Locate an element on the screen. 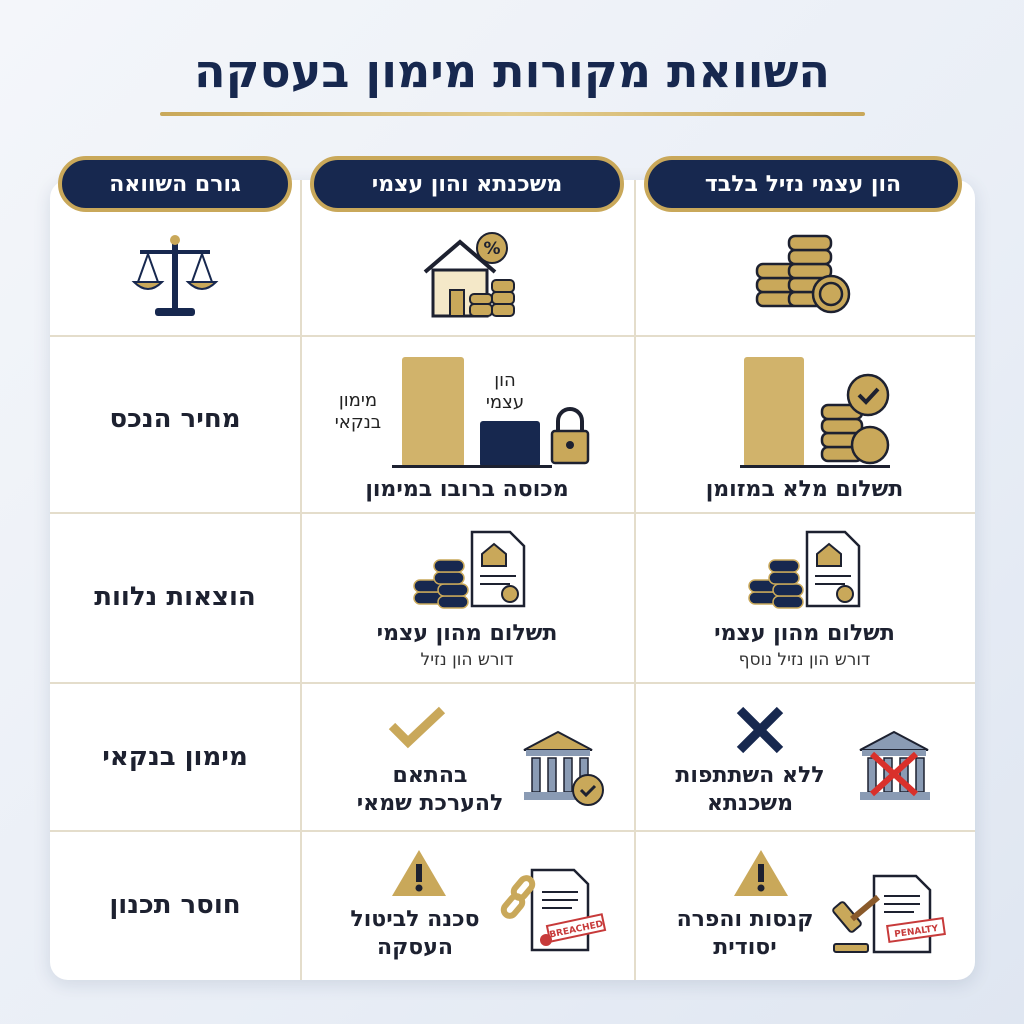 The height and width of the screenshot is (1024, 1024). bar-label: מימון בנקאי is located at coordinates (358, 411).